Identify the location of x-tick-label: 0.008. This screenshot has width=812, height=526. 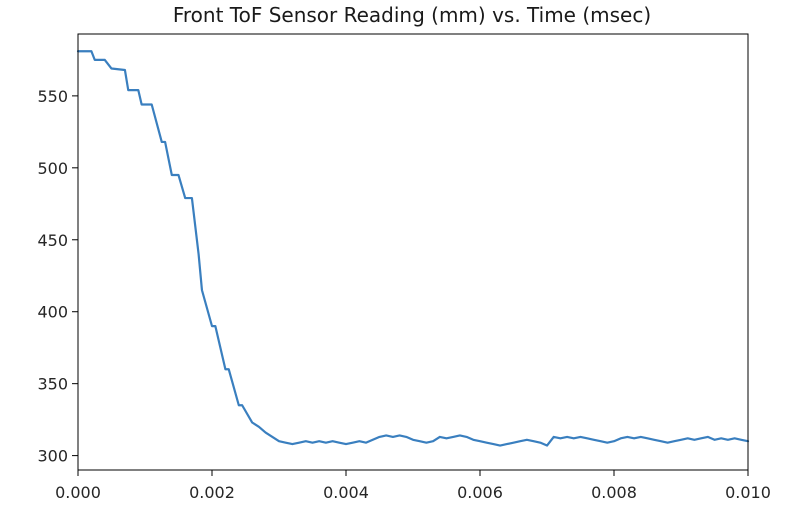
(614, 492).